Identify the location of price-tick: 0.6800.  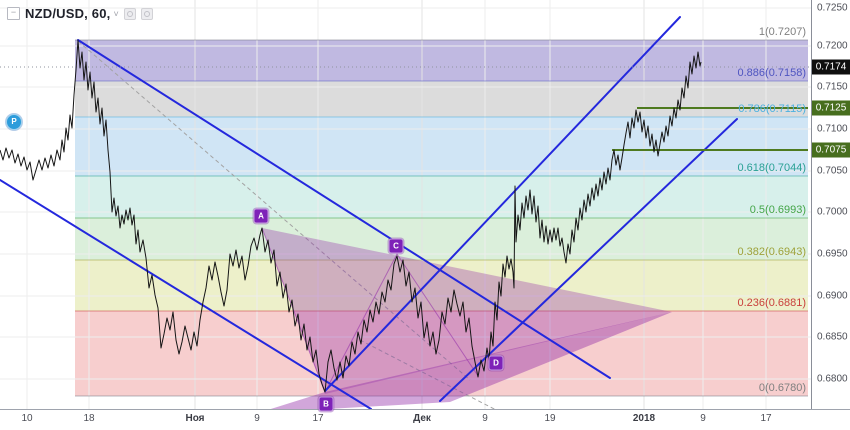
(832, 379).